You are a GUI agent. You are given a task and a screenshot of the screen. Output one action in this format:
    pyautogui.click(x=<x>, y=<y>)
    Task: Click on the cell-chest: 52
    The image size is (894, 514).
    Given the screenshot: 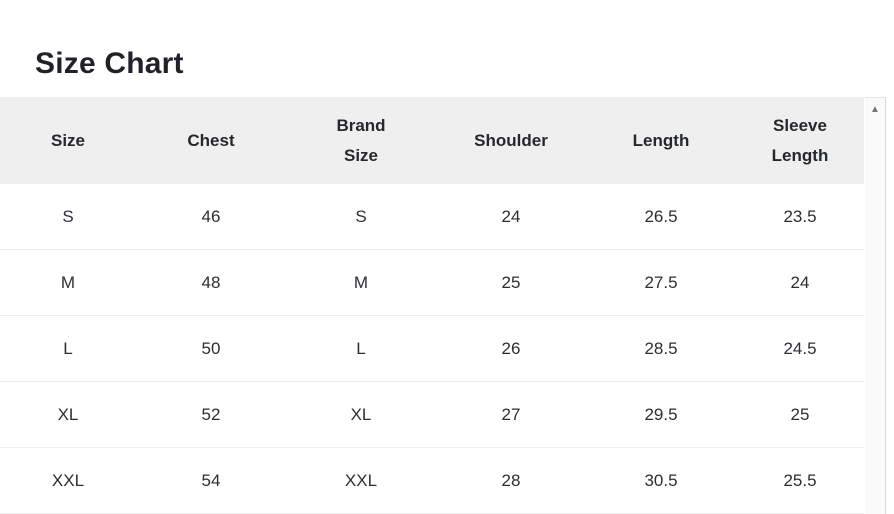 What is the action you would take?
    pyautogui.click(x=211, y=414)
    